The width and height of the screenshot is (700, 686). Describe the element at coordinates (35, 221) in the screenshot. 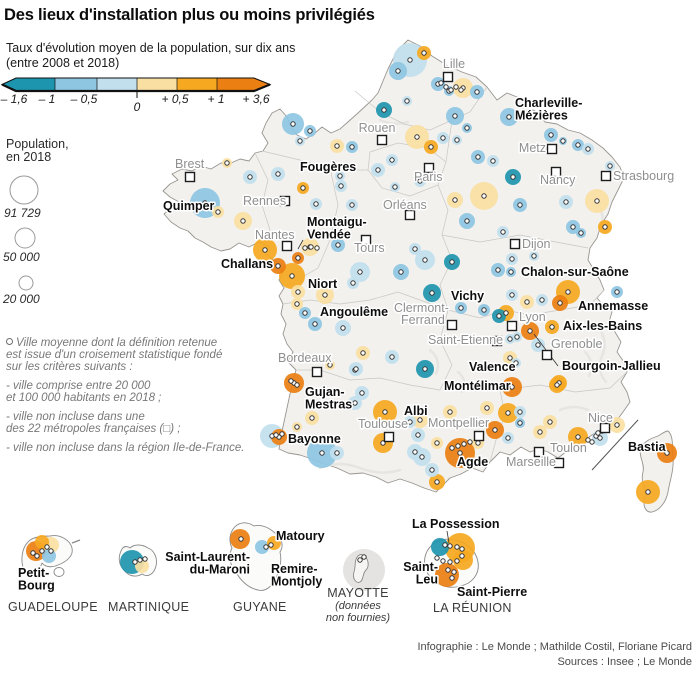

I see `population-legend-layer: Population,en 2018 91 729 50 000 20 000` at that location.